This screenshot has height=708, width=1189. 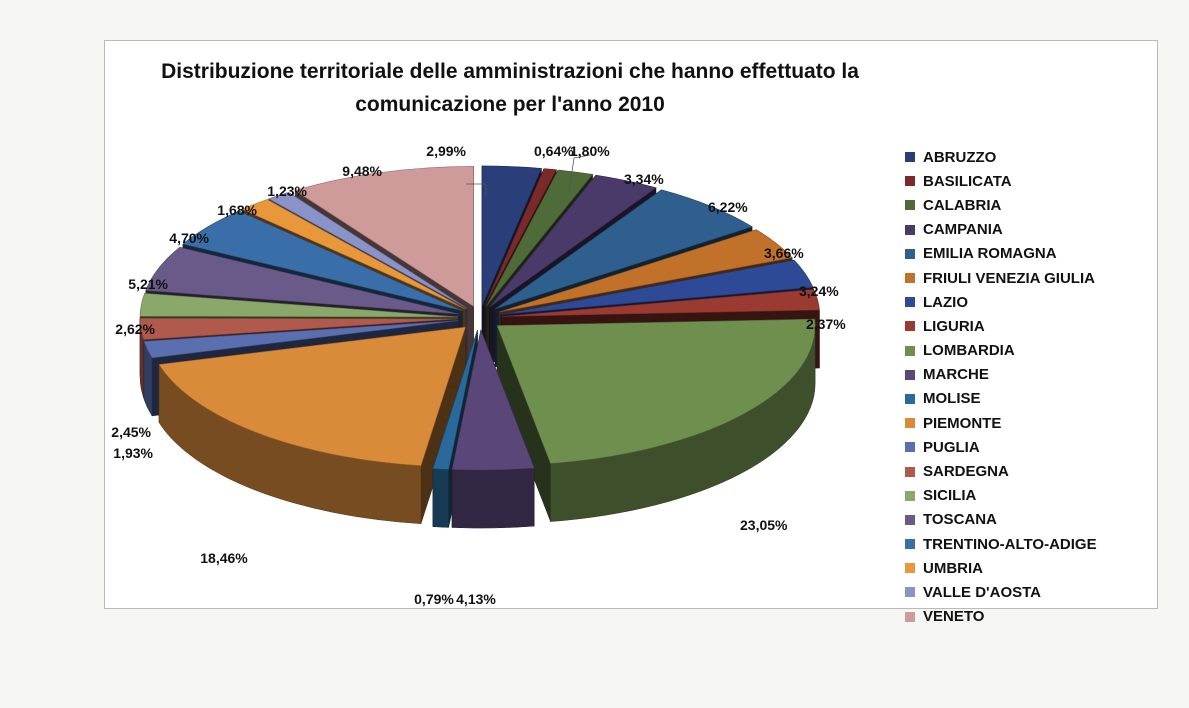 I want to click on legend-label: VENETO, so click(x=954, y=617).